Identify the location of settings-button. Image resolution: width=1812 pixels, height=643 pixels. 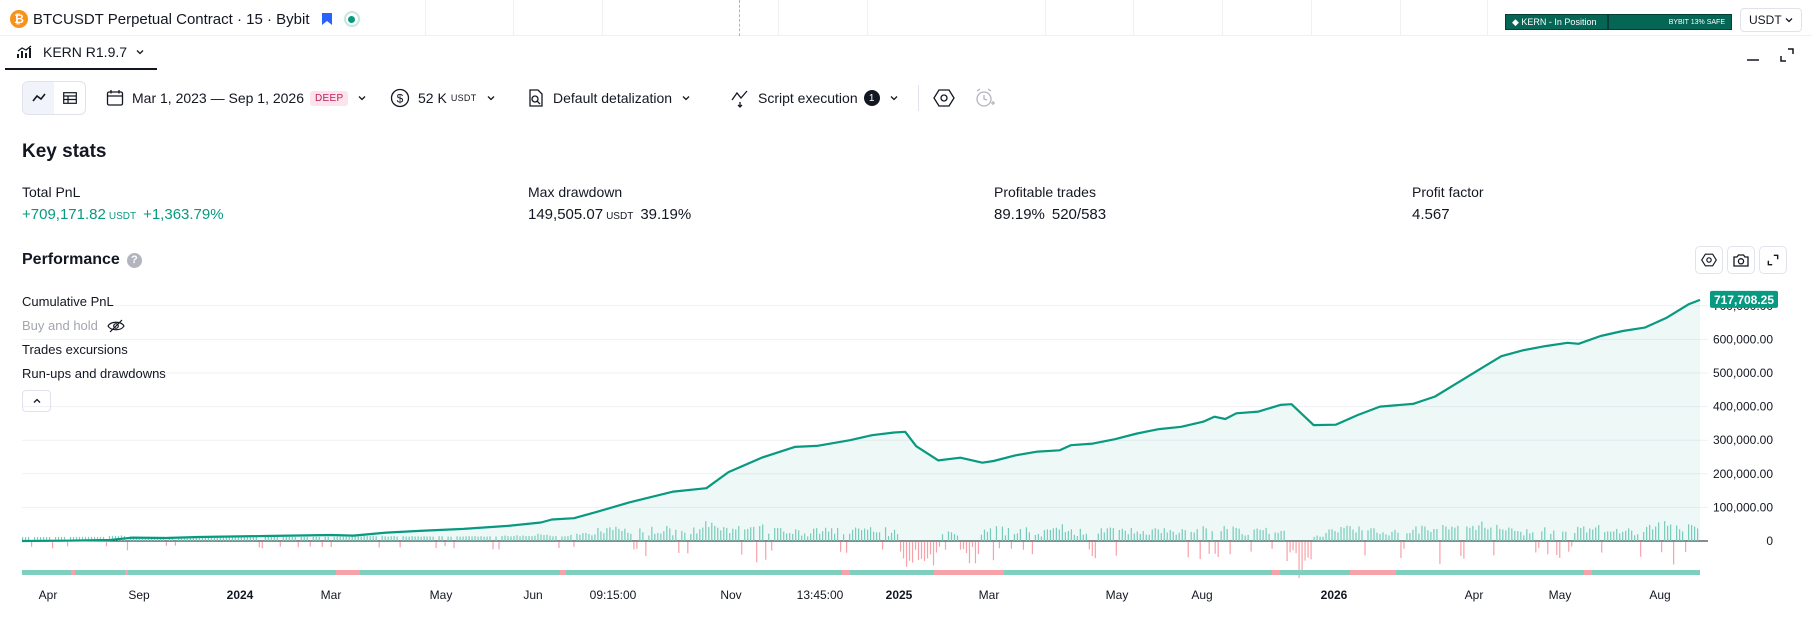
(944, 98).